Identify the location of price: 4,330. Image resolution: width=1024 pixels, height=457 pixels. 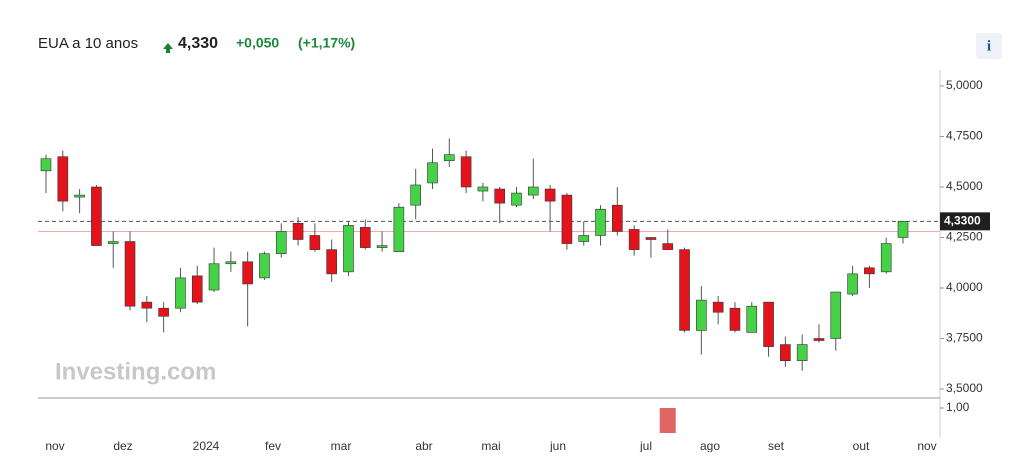
(198, 43).